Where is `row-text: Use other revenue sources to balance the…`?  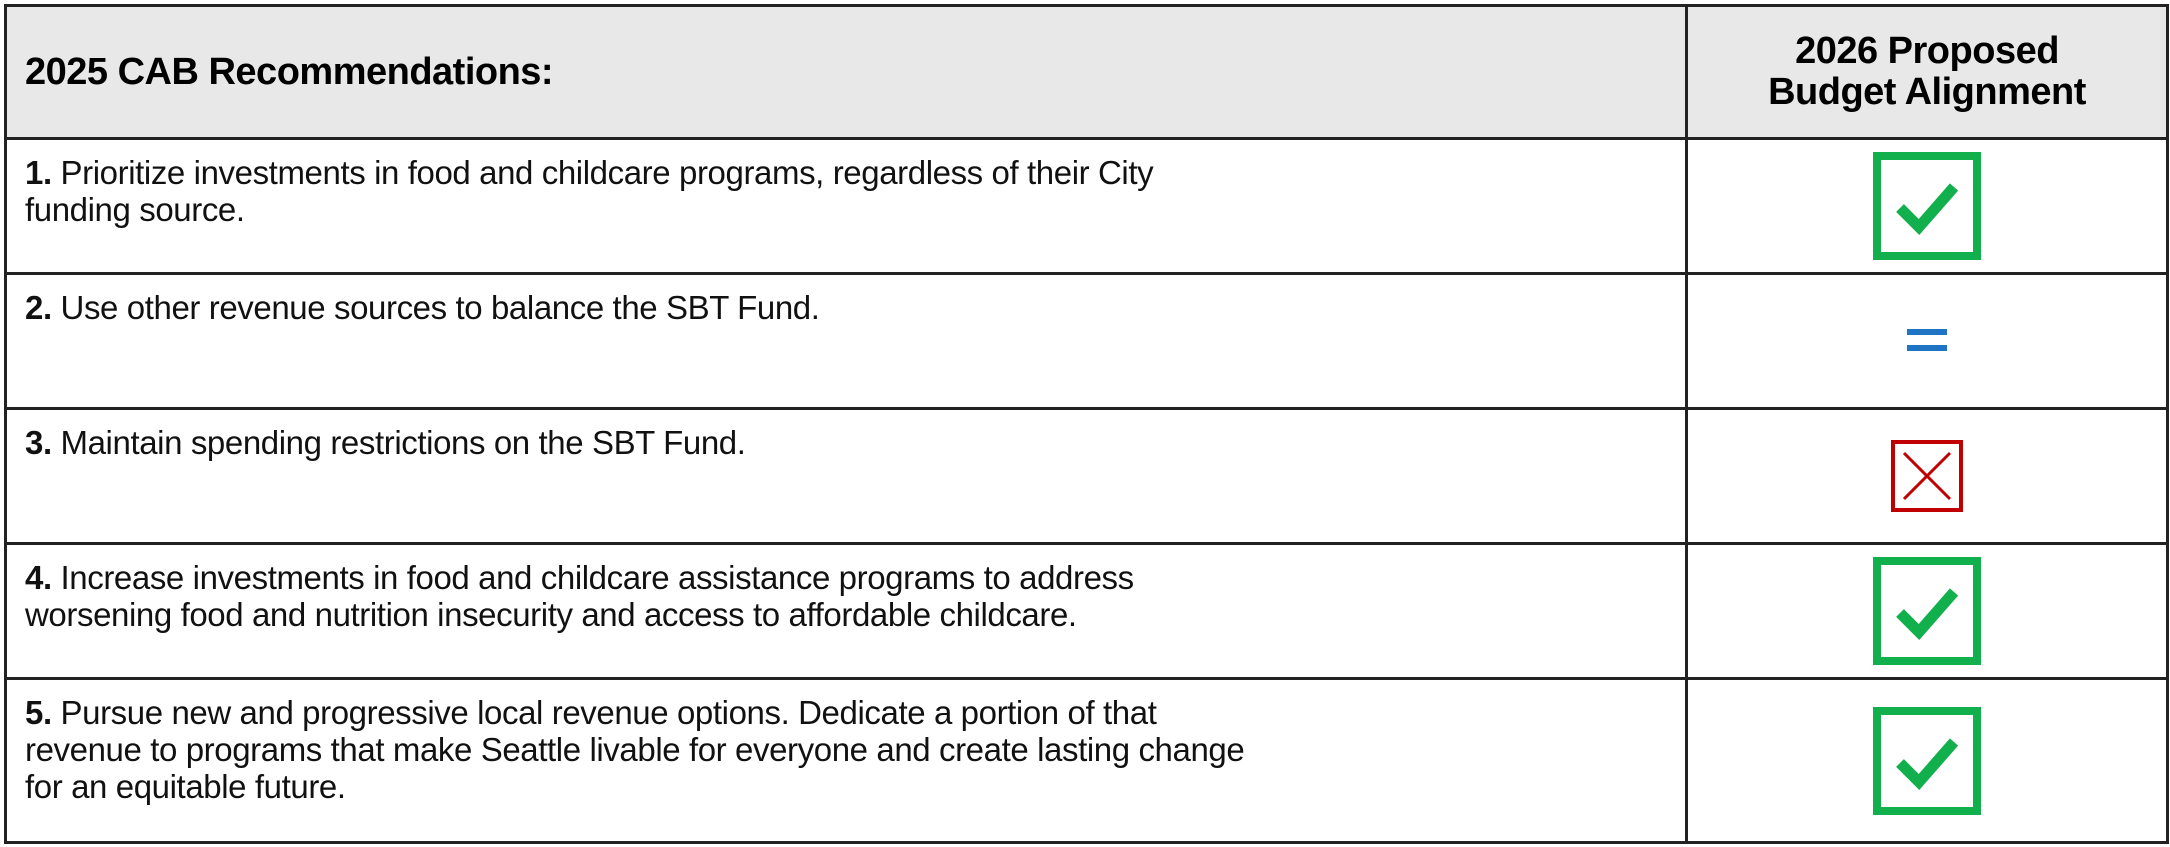
row-text: Use other revenue sources to balance the… is located at coordinates (440, 307).